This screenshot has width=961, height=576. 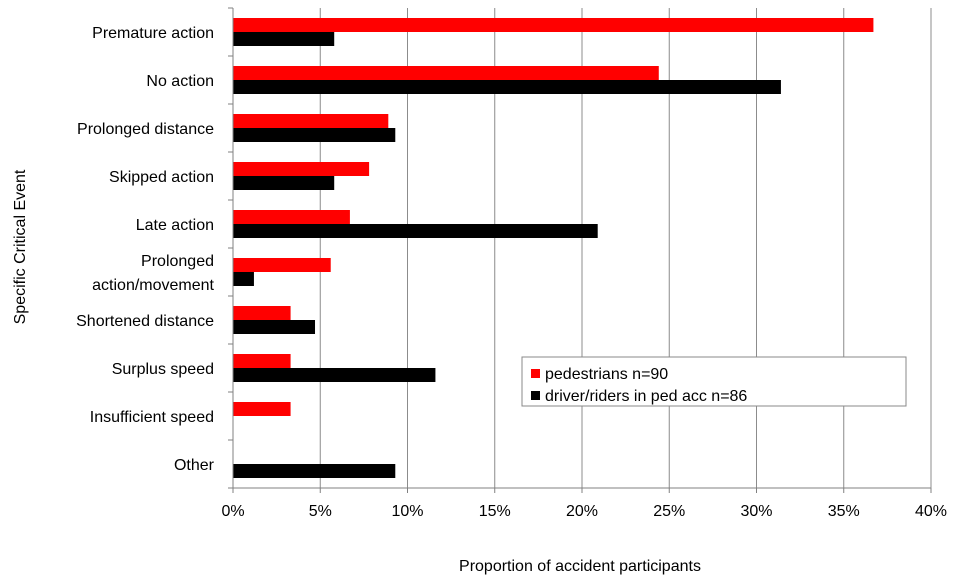 I want to click on x-tick-label: 0%, so click(x=232, y=511).